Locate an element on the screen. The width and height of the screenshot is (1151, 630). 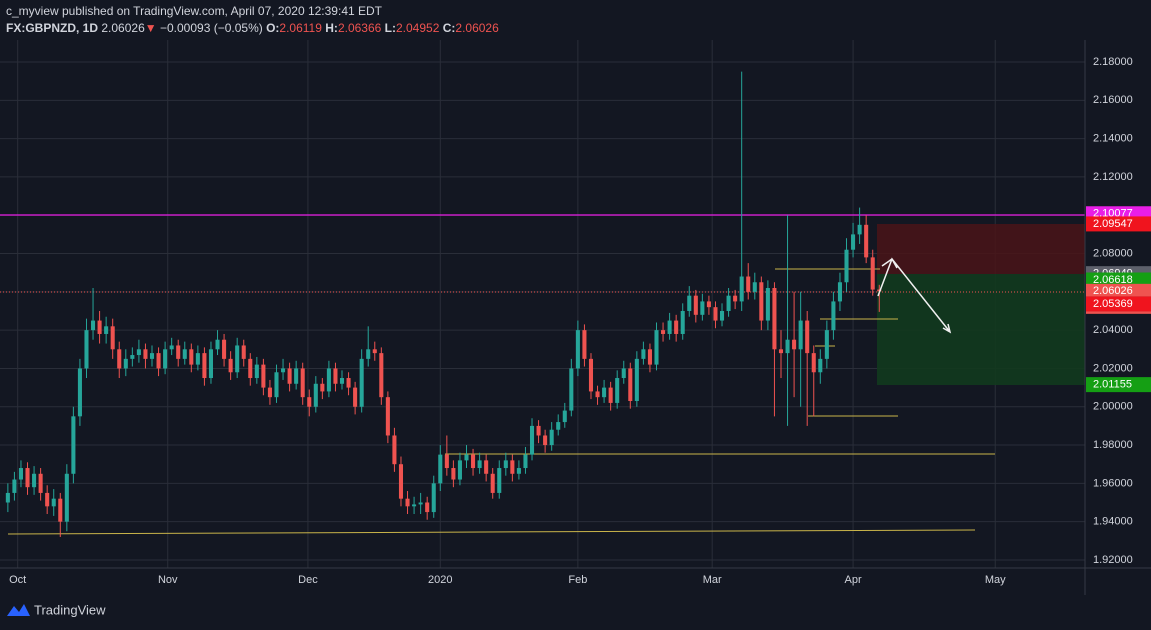
last-price: 2.06026 is located at coordinates (123, 28).